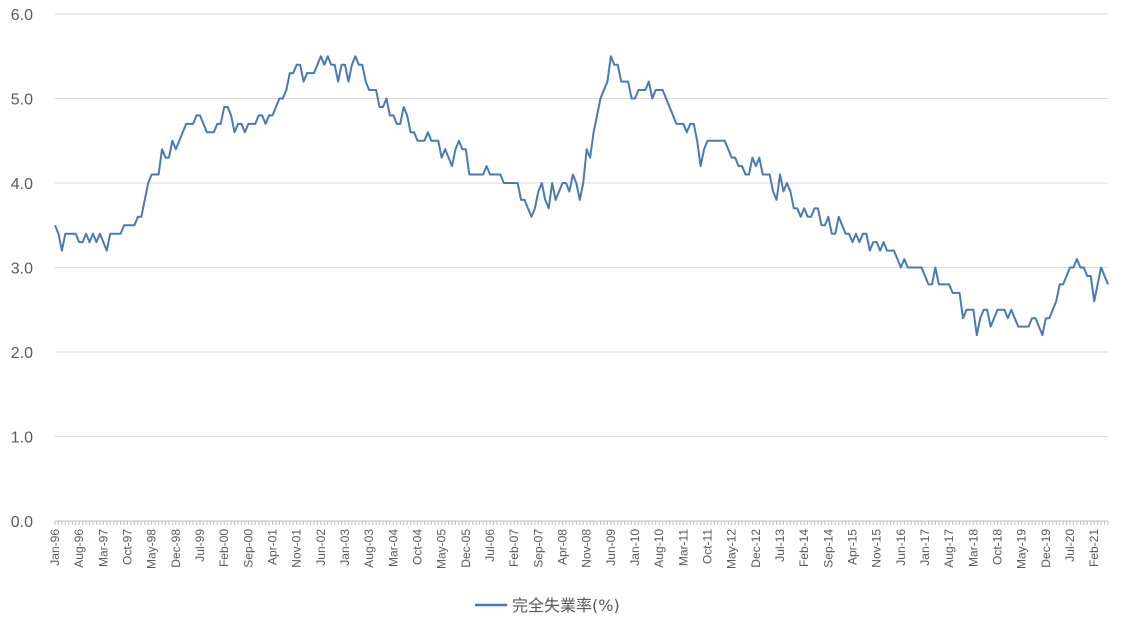 The image size is (1121, 627). Describe the element at coordinates (756, 548) in the screenshot. I see `x-tick-label: Dec-12` at that location.